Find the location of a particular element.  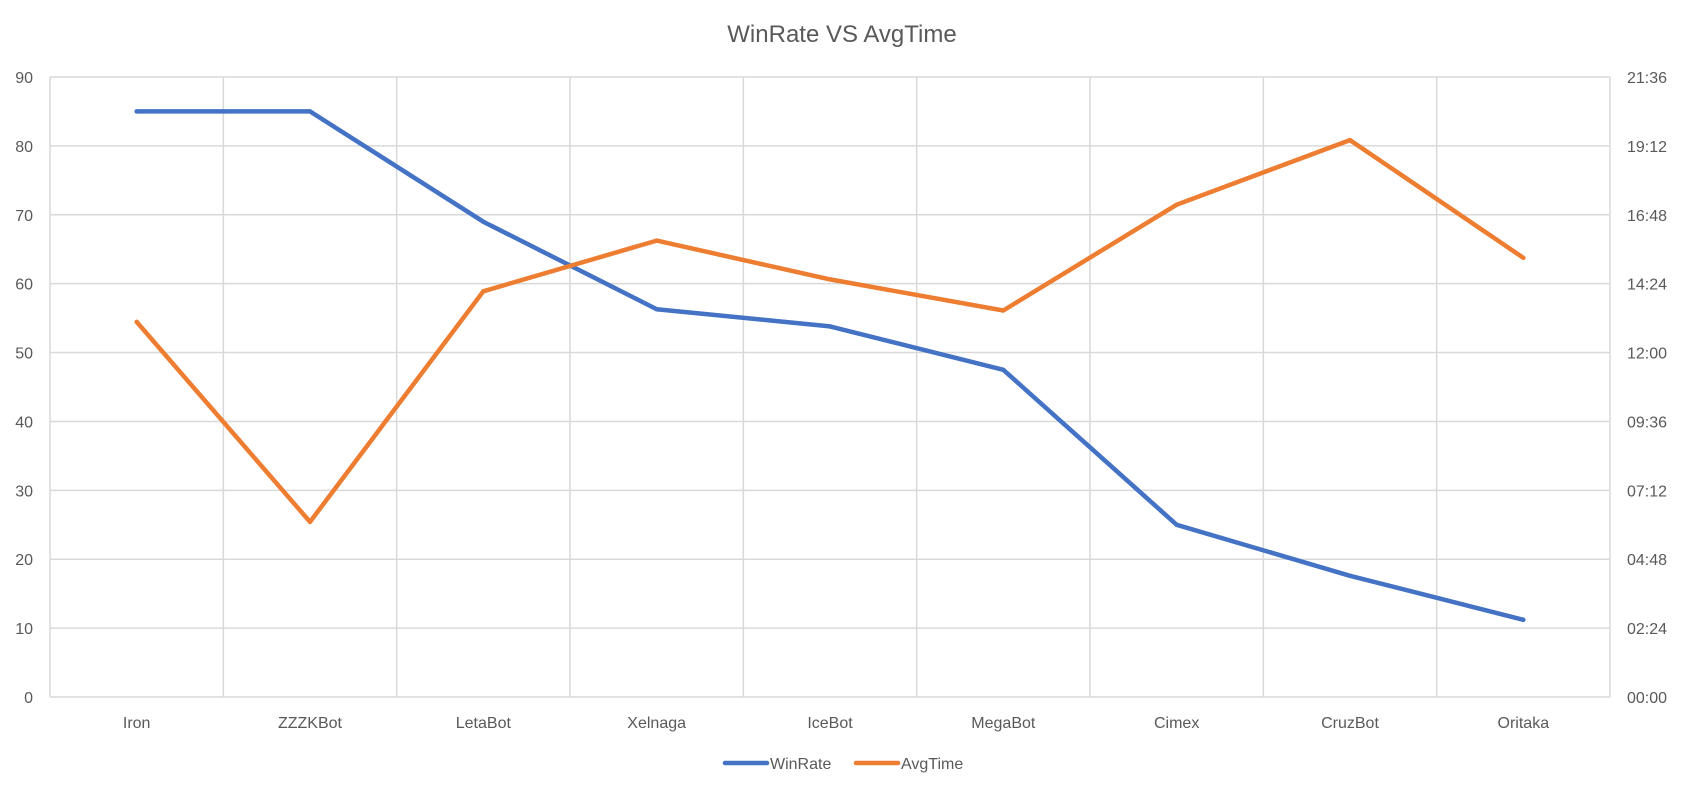

y-left-tick-label: 30 is located at coordinates (24, 491).